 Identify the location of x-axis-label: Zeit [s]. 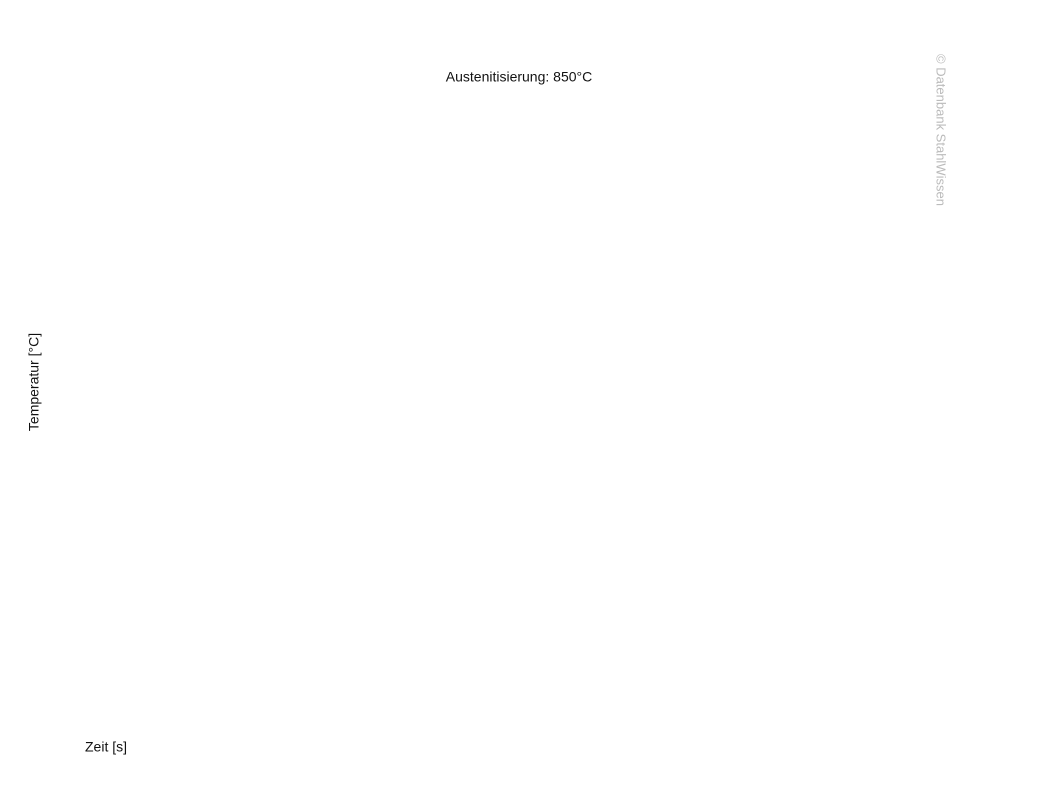
(106, 747).